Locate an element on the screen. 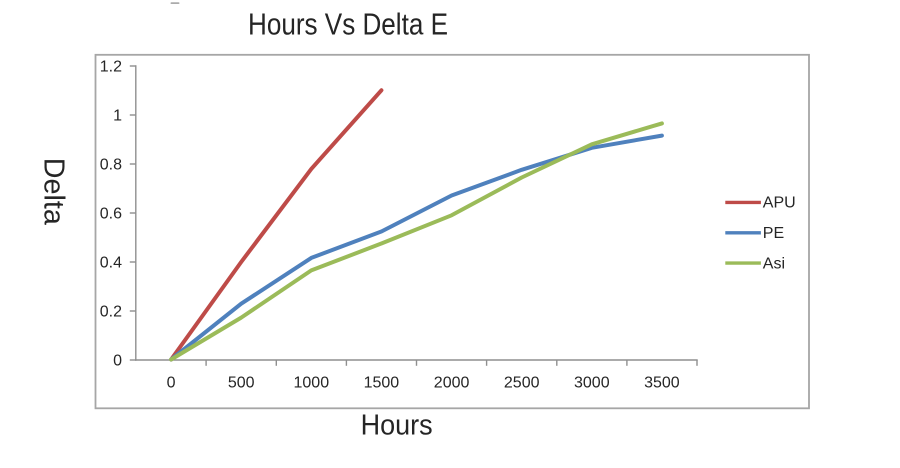 The height and width of the screenshot is (468, 900). svg-text: 2000 is located at coordinates (452, 383).